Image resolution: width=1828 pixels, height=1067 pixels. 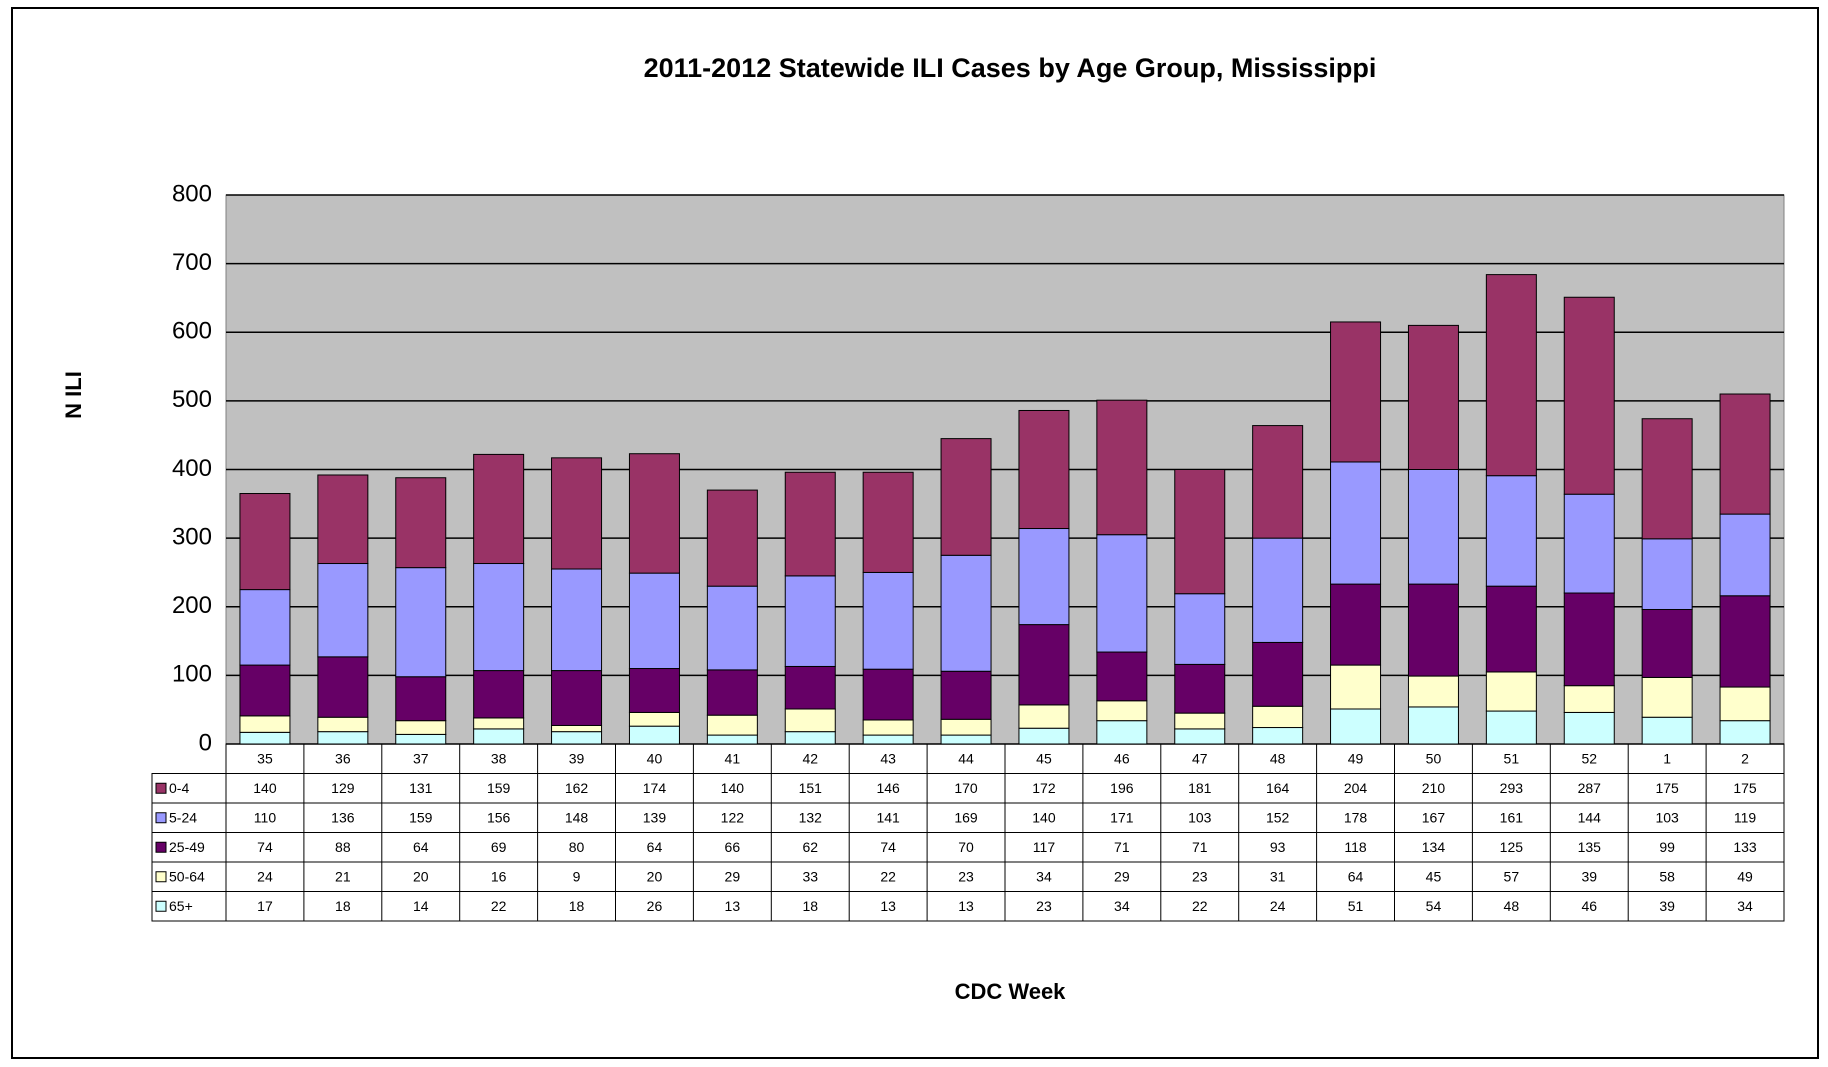 I want to click on table-value: 162, so click(x=577, y=788).